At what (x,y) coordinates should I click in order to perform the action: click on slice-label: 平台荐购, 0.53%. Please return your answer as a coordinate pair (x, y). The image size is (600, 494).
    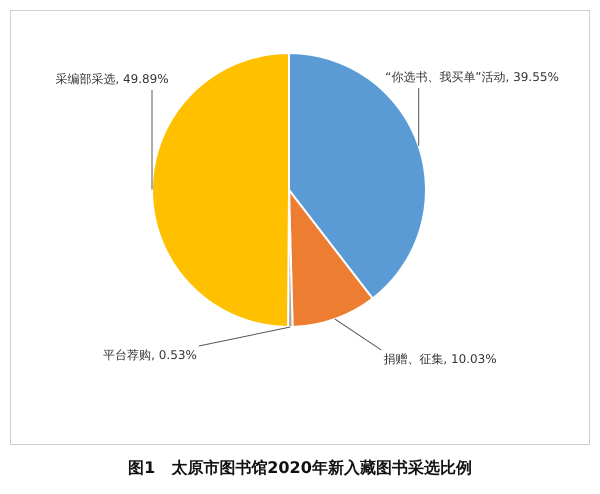
    Looking at the image, I should click on (150, 355).